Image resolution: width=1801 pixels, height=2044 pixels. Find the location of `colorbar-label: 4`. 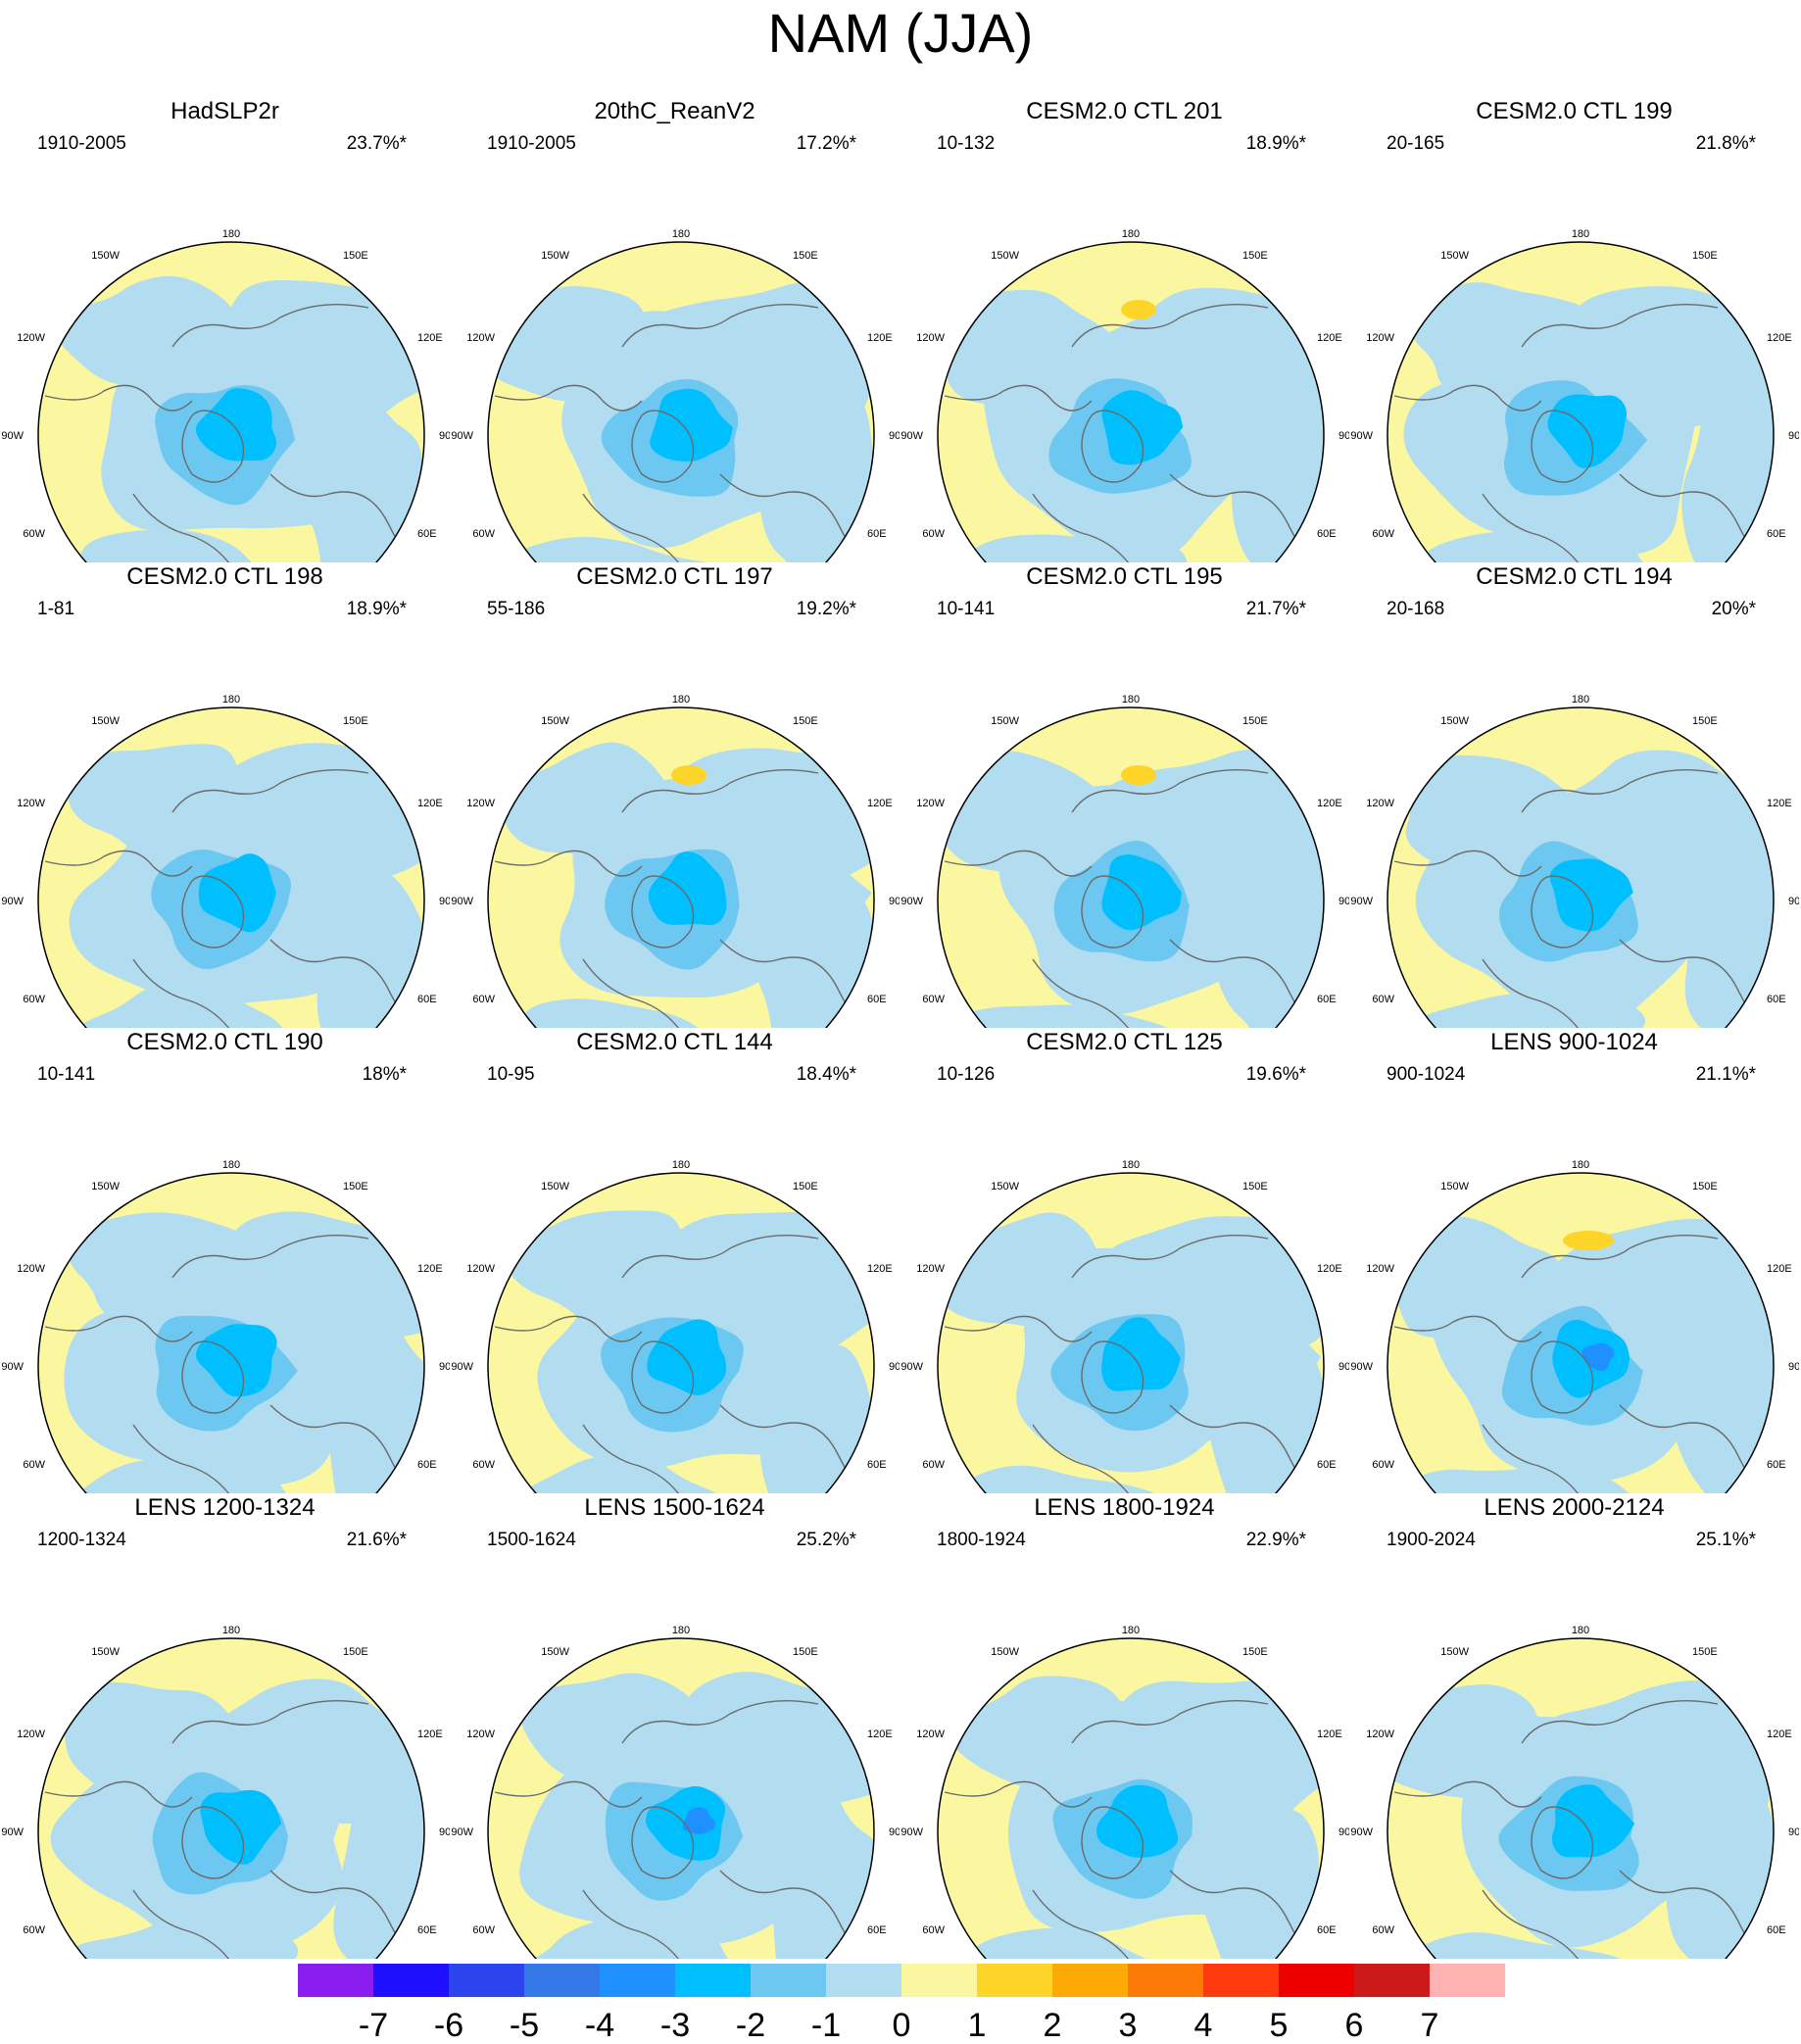

colorbar-label: 4 is located at coordinates (1203, 2025).